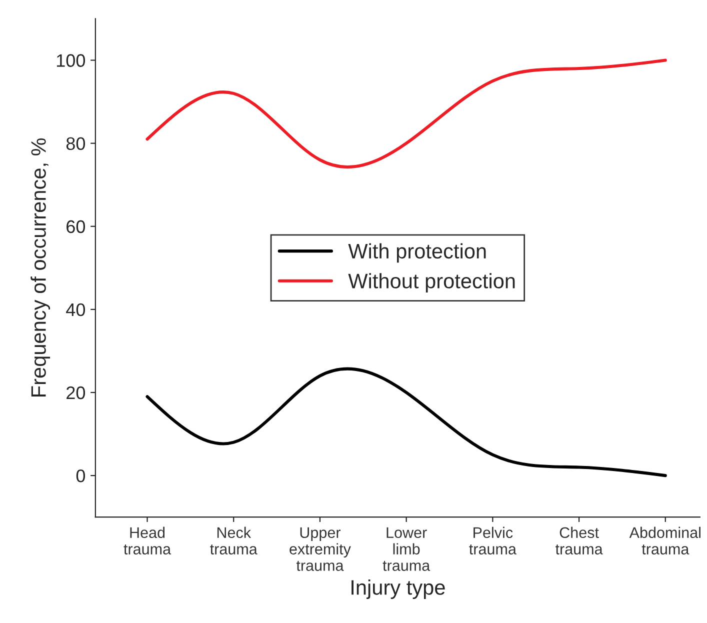 This screenshot has width=707, height=623. What do you see at coordinates (40, 267) in the screenshot?
I see `y-axis-title: Frequency of occurrence, %` at bounding box center [40, 267].